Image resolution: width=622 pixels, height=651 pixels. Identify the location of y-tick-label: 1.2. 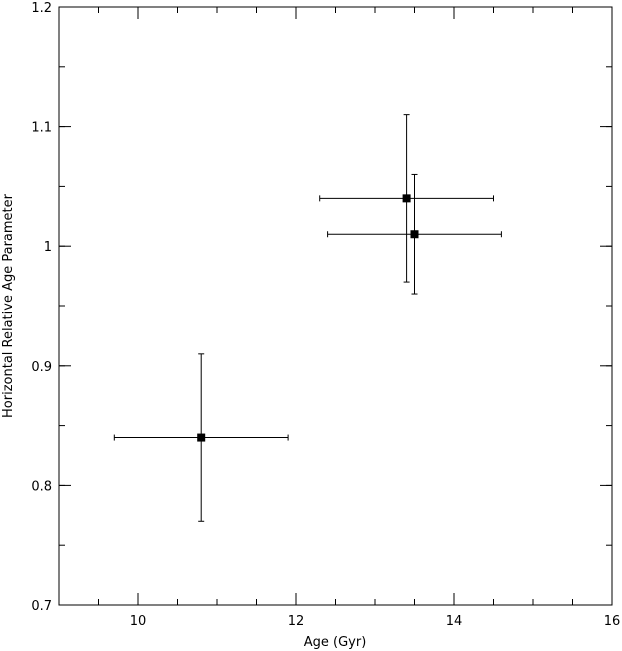
(41, 8).